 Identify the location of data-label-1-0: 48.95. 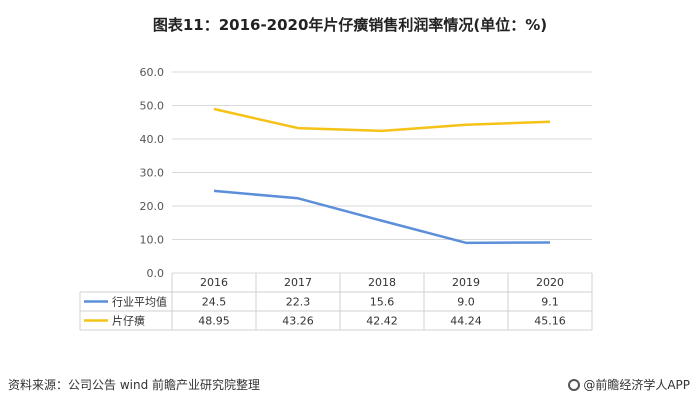
(214, 321).